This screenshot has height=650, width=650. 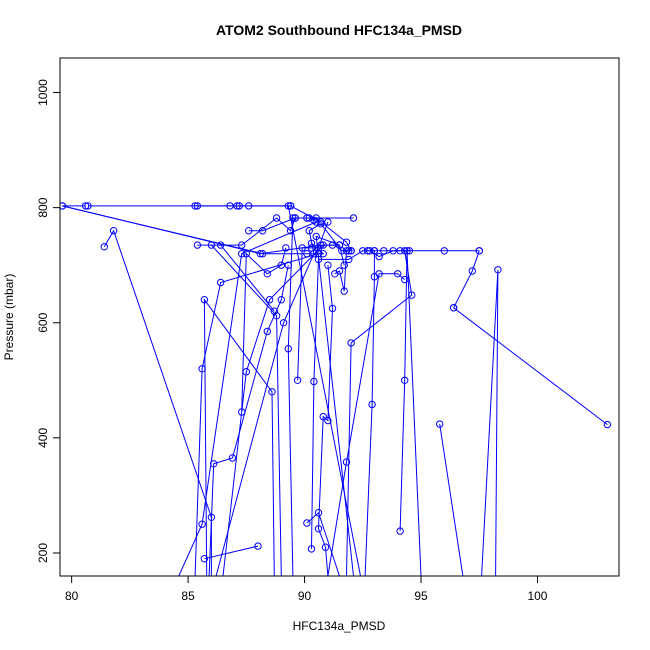 I want to click on y-axis-label: Pressure (mbar), so click(x=9, y=317).